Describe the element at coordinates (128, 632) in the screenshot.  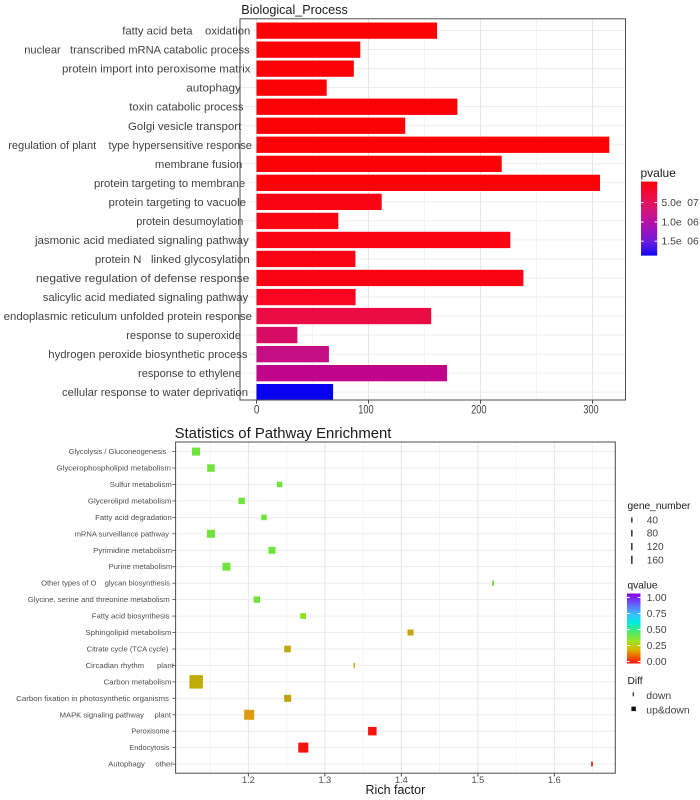
I see `svg-text: Sphingolipid metabolism` at that location.